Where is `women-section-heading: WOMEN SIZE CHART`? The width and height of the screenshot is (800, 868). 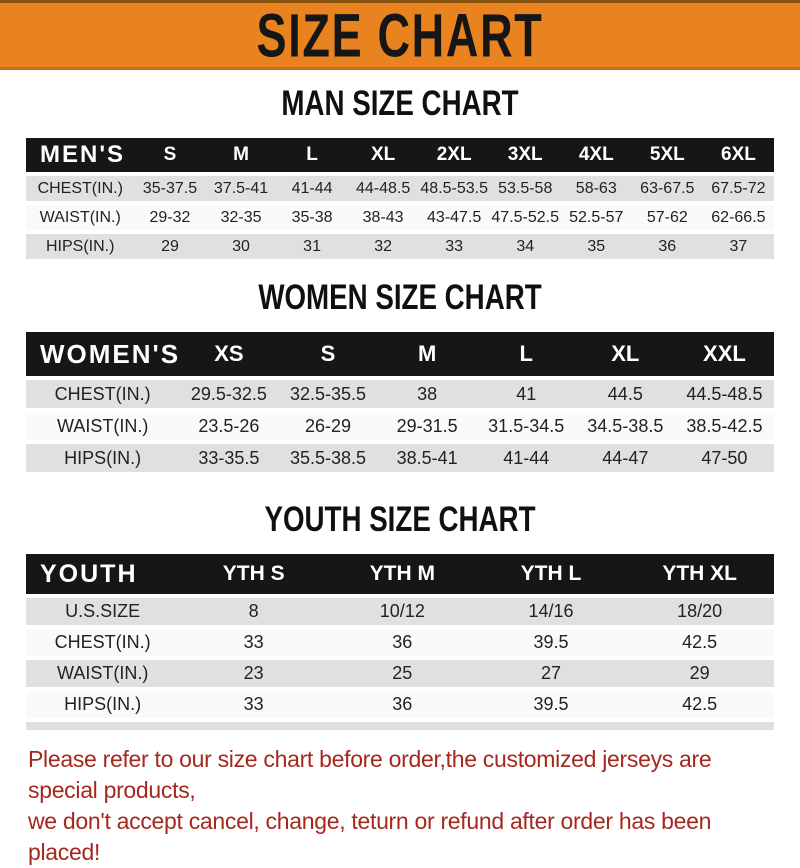
women-section-heading: WOMEN SIZE CHART is located at coordinates (400, 296).